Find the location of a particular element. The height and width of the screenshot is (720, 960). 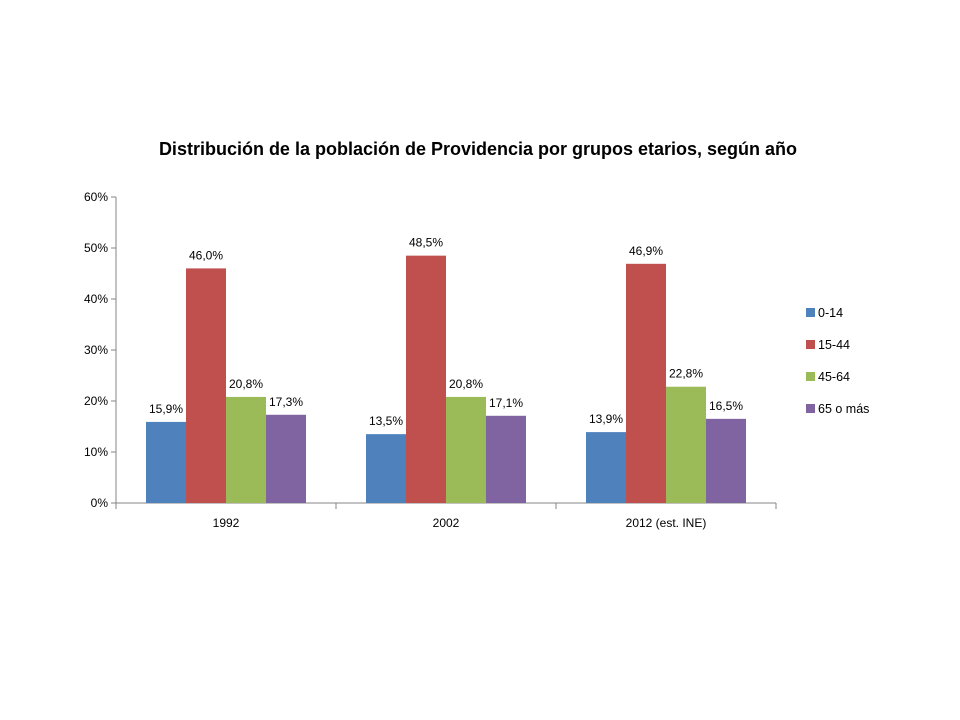

data-label: 22,8% is located at coordinates (686, 374).